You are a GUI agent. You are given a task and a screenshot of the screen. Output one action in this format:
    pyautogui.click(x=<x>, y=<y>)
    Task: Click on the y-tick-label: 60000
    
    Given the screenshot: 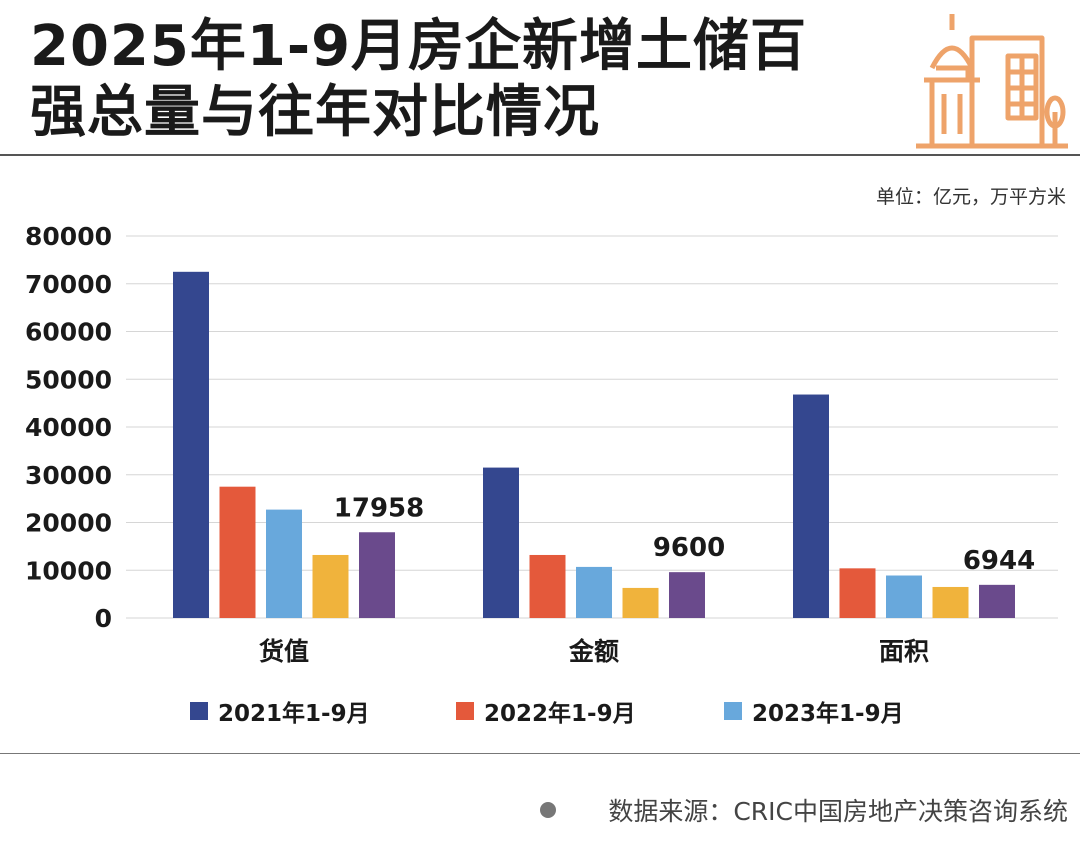 What is the action you would take?
    pyautogui.click(x=68, y=332)
    